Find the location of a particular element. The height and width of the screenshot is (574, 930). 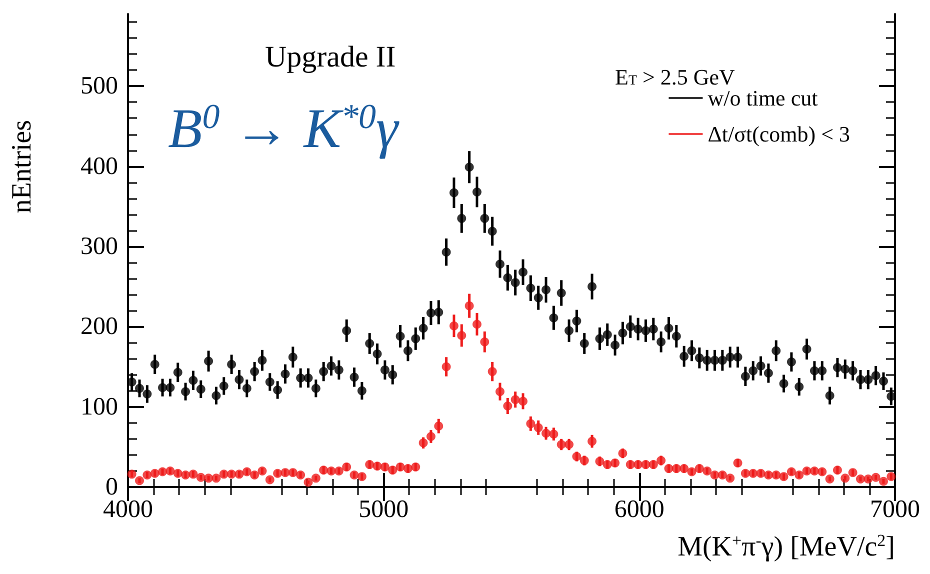

x-tick-label: 5000 is located at coordinates (383, 509).